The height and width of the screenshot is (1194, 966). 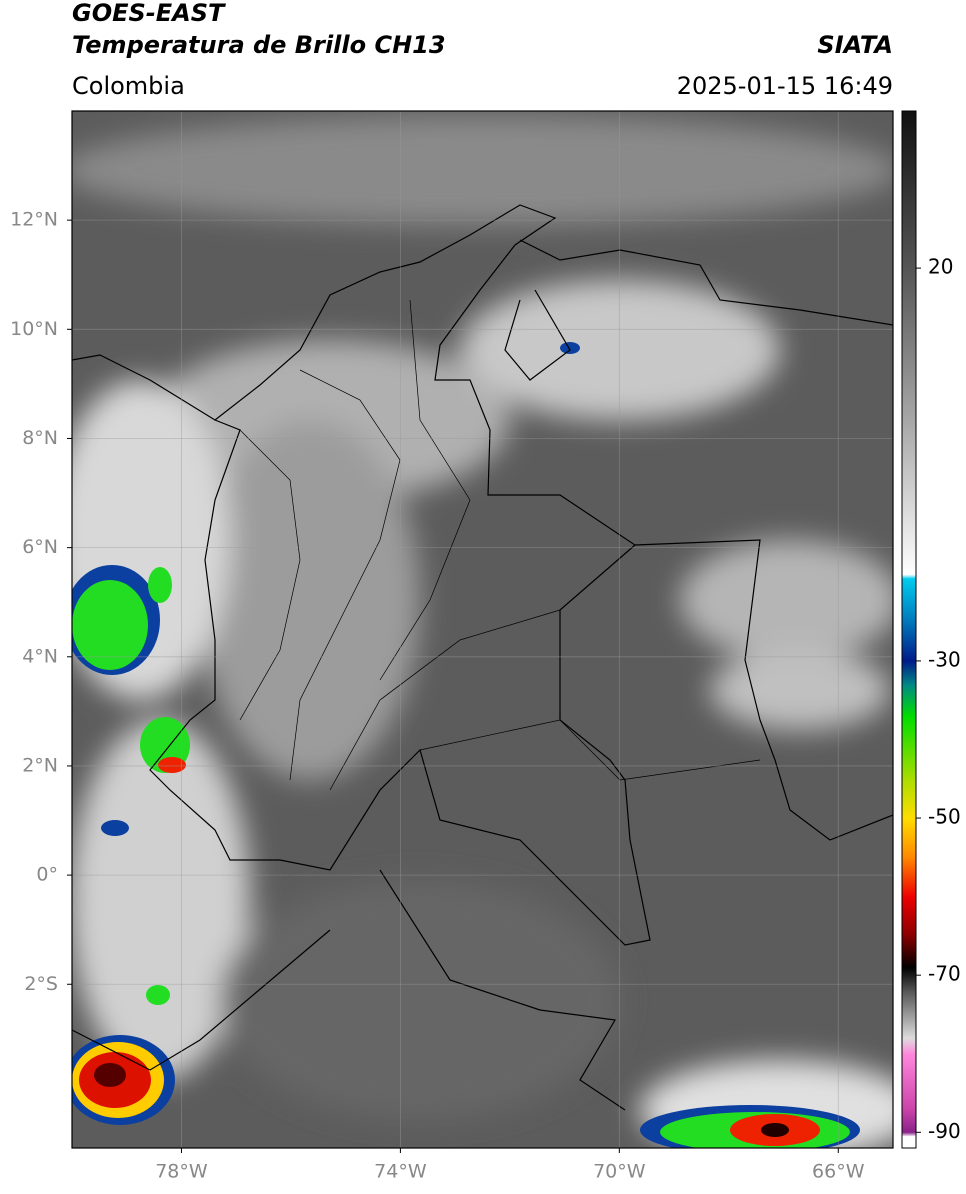 What do you see at coordinates (838, 1172) in the screenshot?
I see `x-tick-label: 66°W` at bounding box center [838, 1172].